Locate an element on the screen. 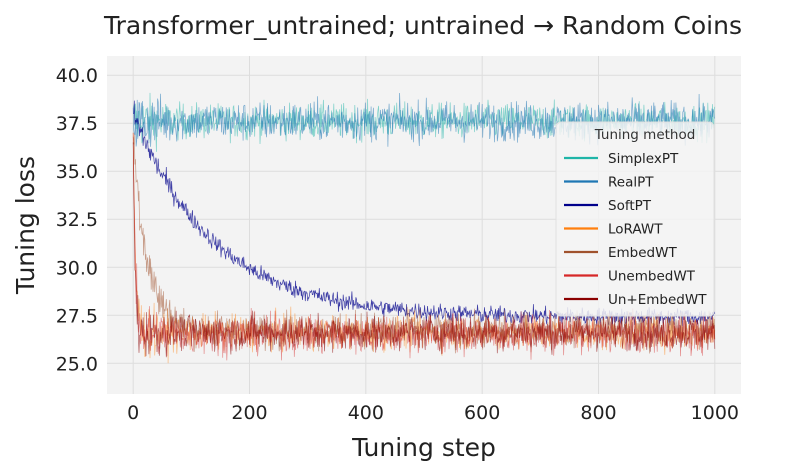 The image size is (793, 474). y-tick-label: 40.0 is located at coordinates (77, 76).